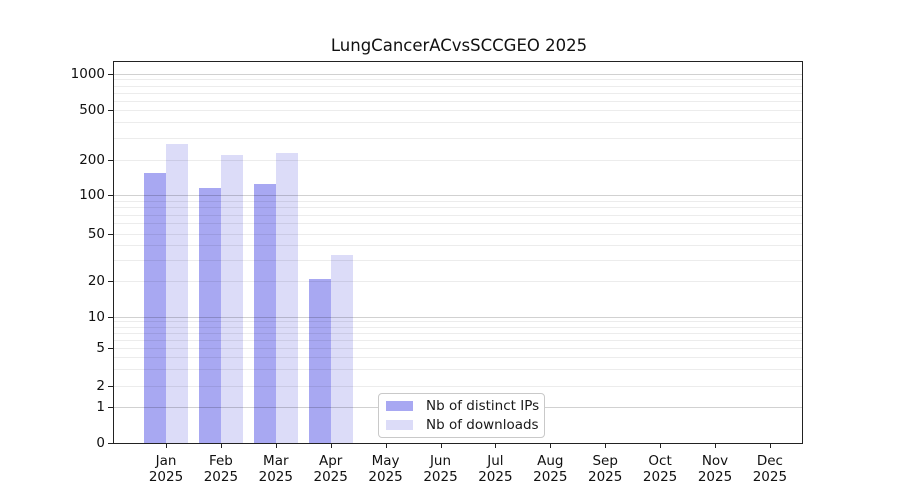 This screenshot has height=500, width=900. I want to click on bar-mar-distinct-ips, so click(264, 313).